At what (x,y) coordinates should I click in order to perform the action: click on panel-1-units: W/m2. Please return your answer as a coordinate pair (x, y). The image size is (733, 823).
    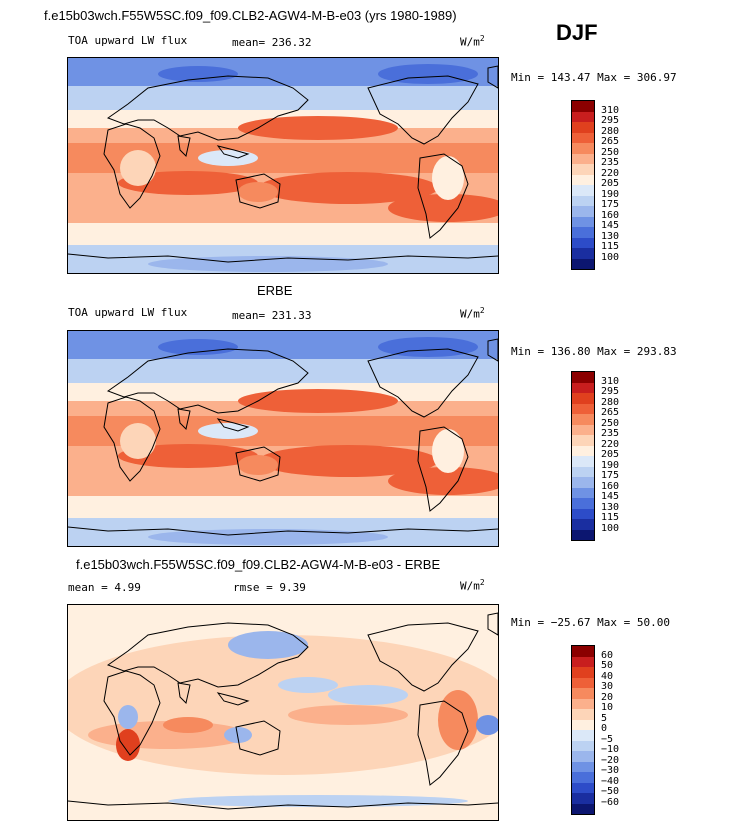
    Looking at the image, I should click on (472, 41).